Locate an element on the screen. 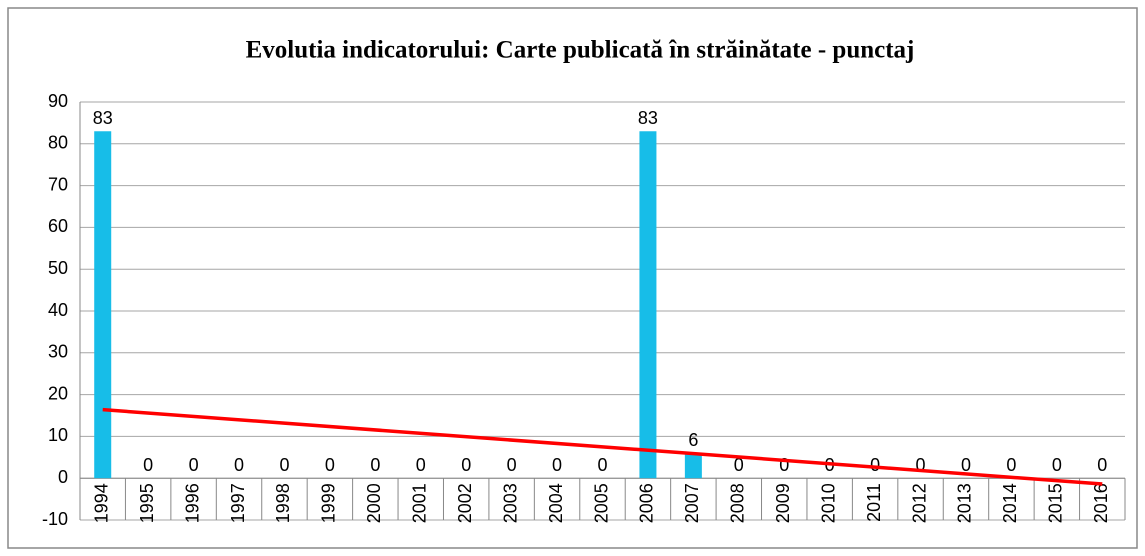 Image resolution: width=1145 pixels, height=556 pixels. category-label: 2001 is located at coordinates (420, 503).